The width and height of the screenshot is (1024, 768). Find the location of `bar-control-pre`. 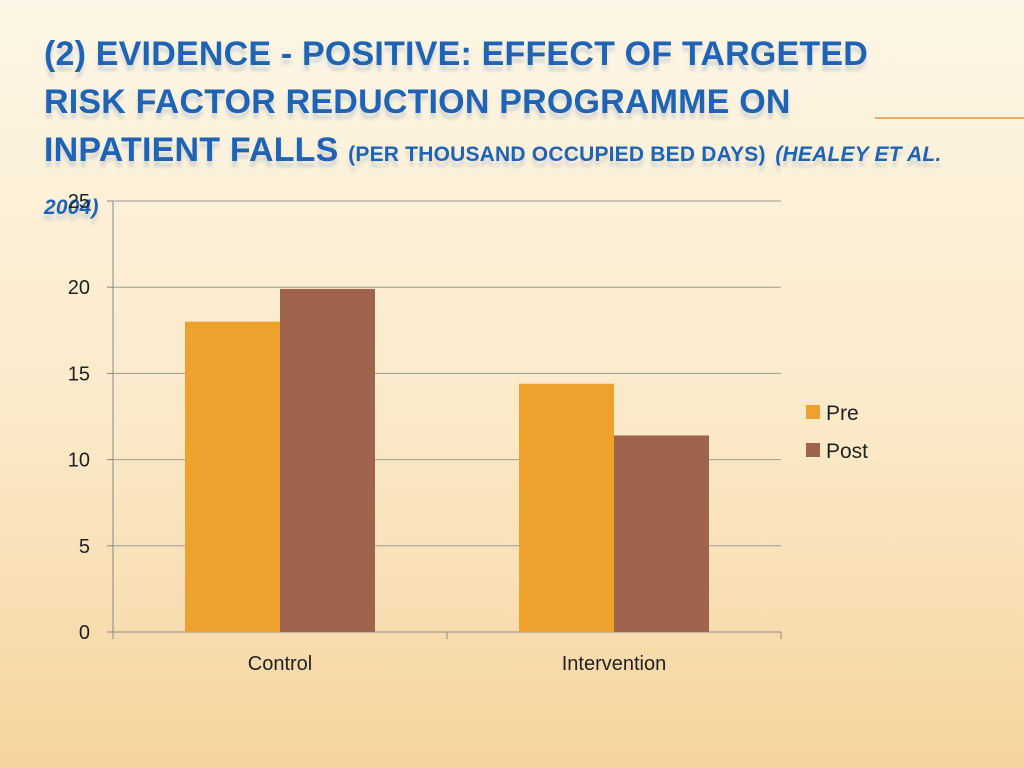

bar-control-pre is located at coordinates (232, 476).